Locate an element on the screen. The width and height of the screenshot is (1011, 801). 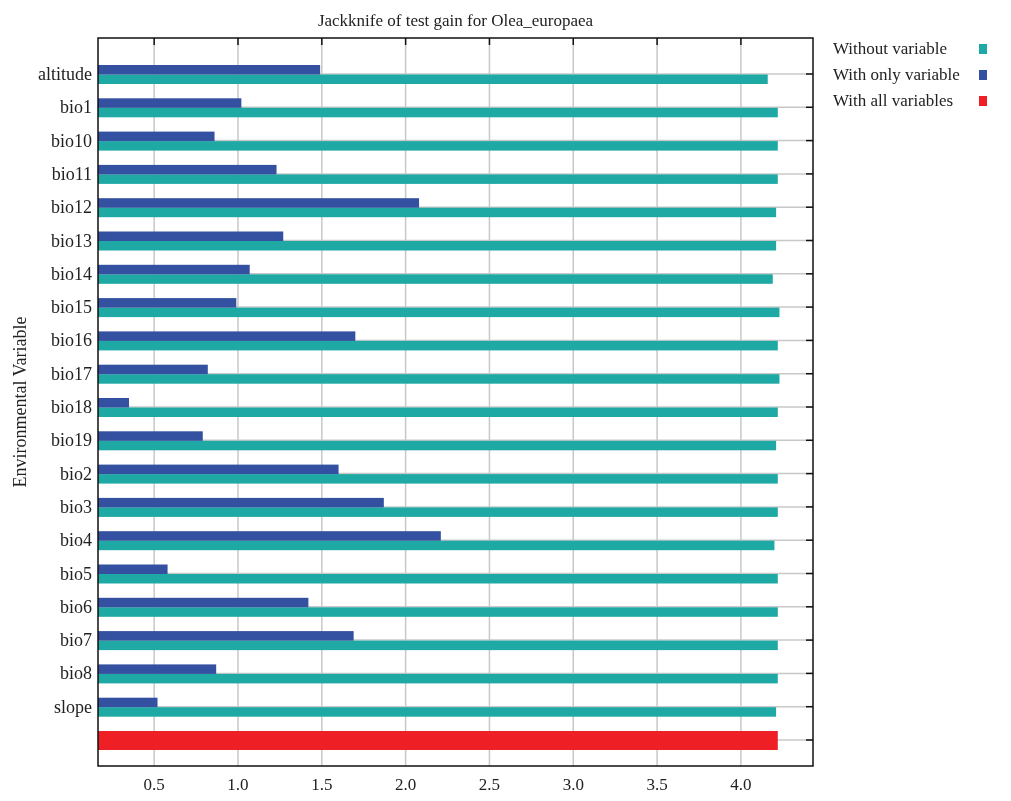
y-axis-title: Environmental Variable is located at coordinates (20, 402).